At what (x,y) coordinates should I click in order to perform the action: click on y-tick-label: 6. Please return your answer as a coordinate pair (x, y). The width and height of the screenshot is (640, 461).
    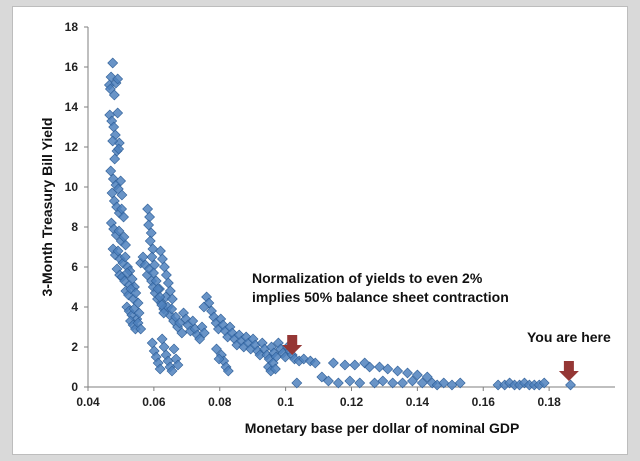
    Looking at the image, I should click on (74, 267).